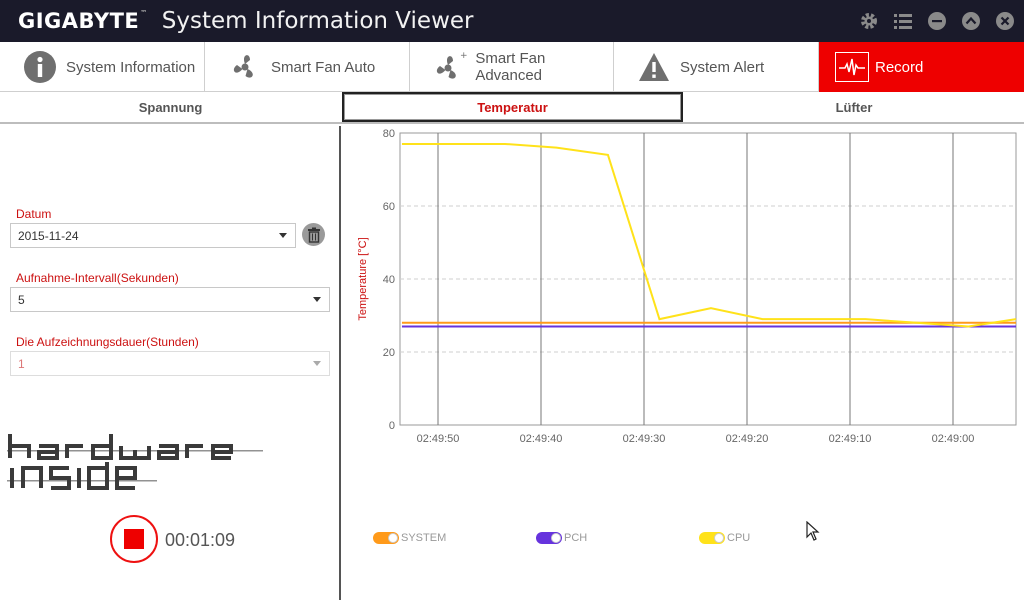 This screenshot has height=600, width=1024. I want to click on title-bar: GIGABYTE™ System Information Viewer, so click(512, 21).